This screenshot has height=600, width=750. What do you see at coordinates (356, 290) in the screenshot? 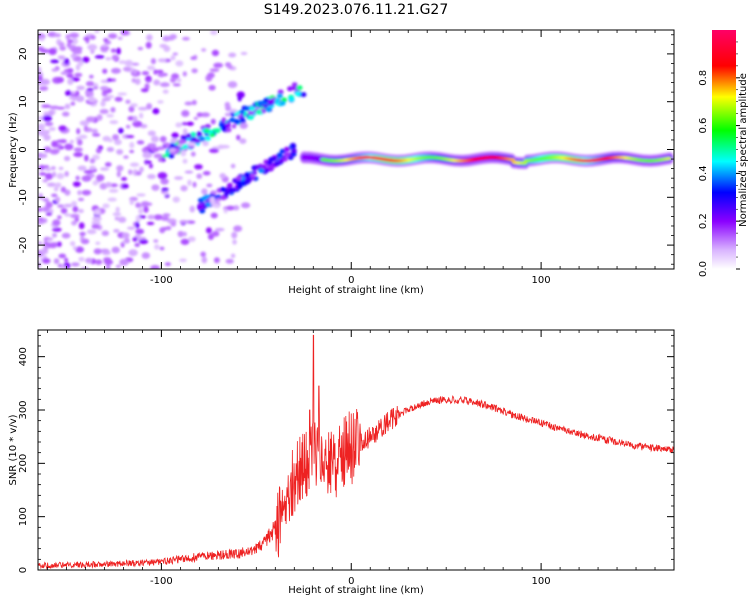
I see `spectrogram-xlabel: Height of straight line (km)` at bounding box center [356, 290].